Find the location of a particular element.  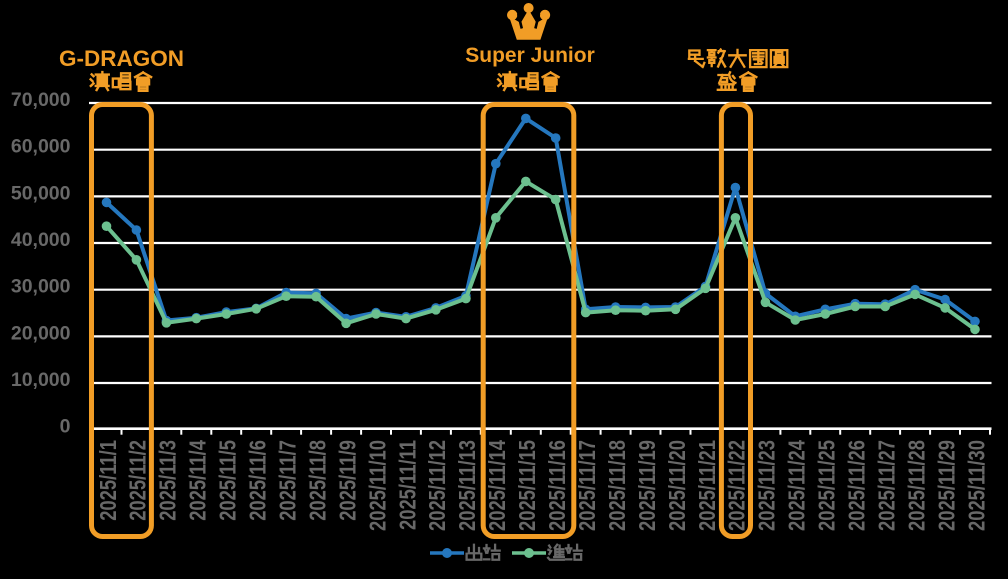

svg-text: 70,000 is located at coordinates (41, 100).